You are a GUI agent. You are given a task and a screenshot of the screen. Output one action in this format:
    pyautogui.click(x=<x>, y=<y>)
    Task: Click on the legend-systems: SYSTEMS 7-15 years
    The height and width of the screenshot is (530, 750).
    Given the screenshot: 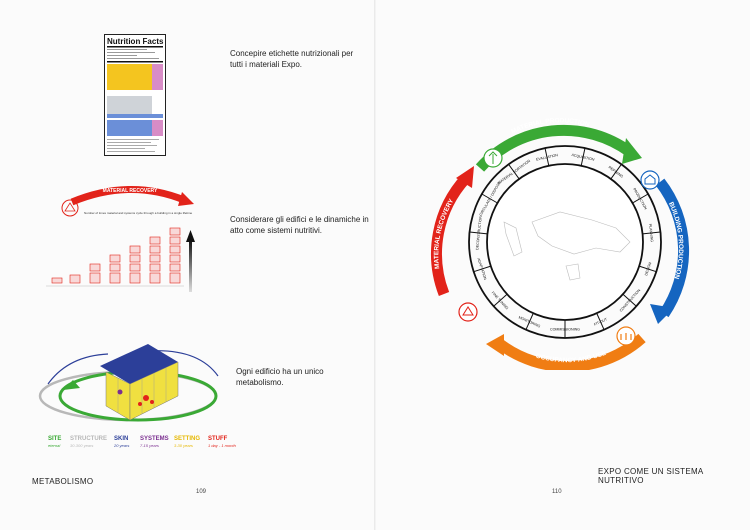 What is the action you would take?
    pyautogui.click(x=154, y=442)
    